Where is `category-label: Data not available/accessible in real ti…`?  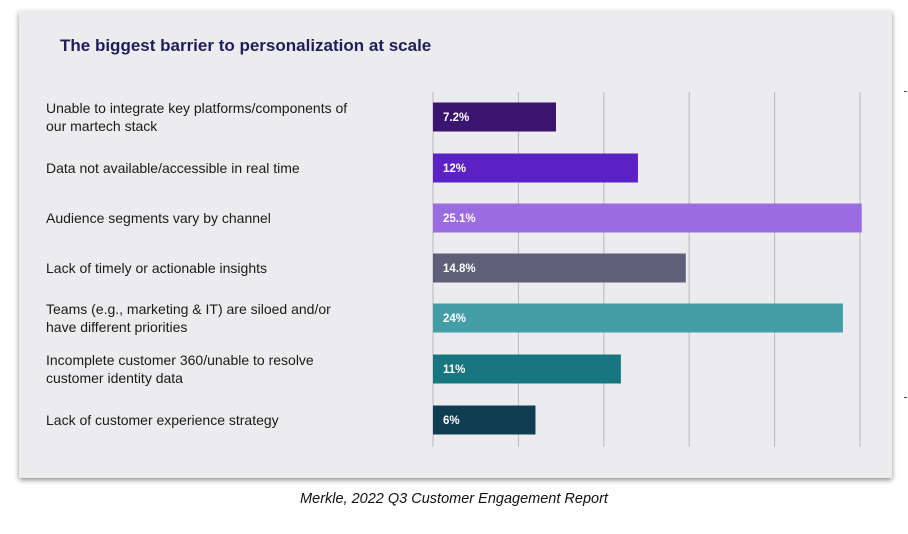
category-label: Data not available/accessible in real ti… is located at coordinates (216, 168).